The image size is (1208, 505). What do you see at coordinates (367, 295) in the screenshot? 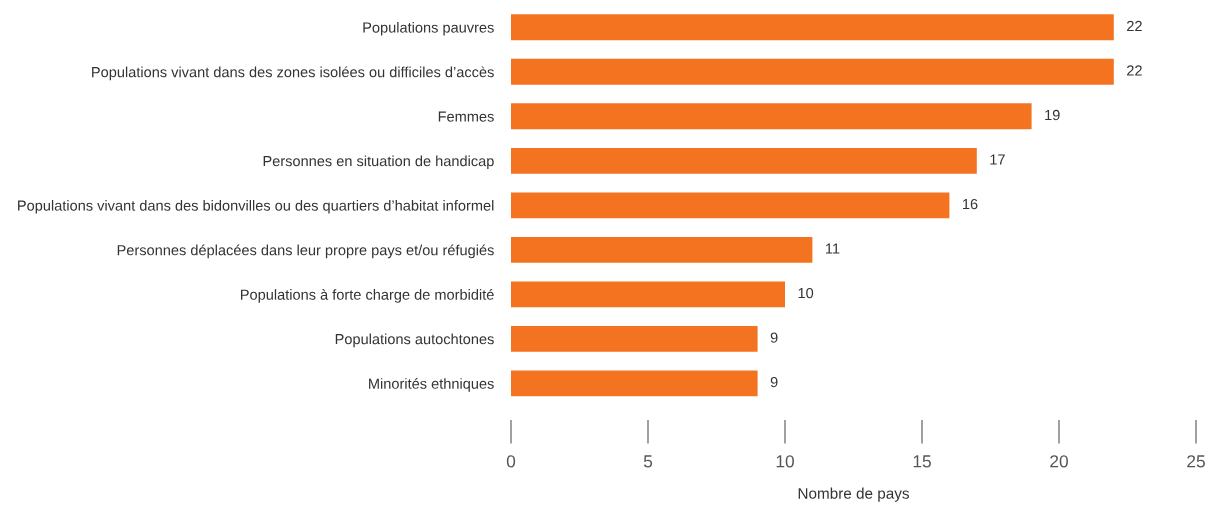
I see `y-tick-label: Populations à forte charge de morbidité` at bounding box center [367, 295].